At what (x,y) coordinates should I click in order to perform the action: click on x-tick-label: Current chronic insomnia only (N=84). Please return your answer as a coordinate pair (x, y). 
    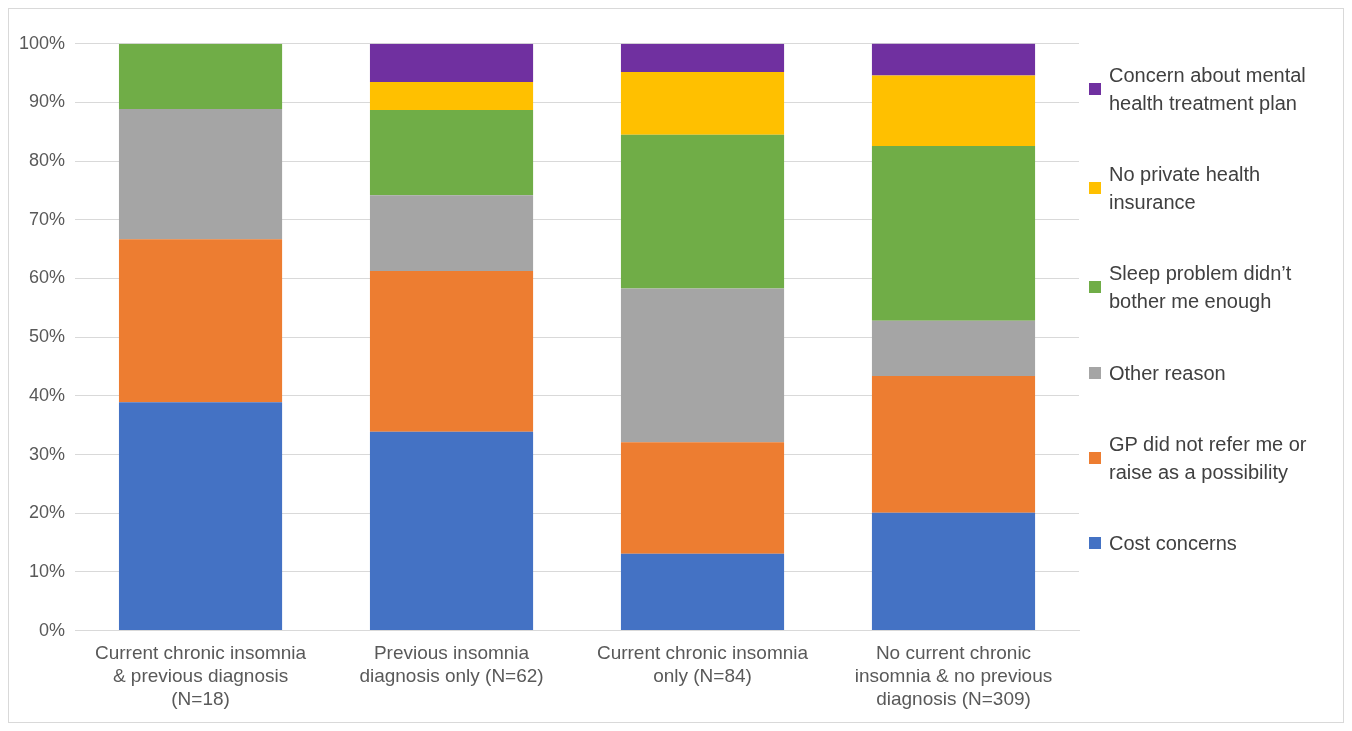
    Looking at the image, I should click on (702, 664).